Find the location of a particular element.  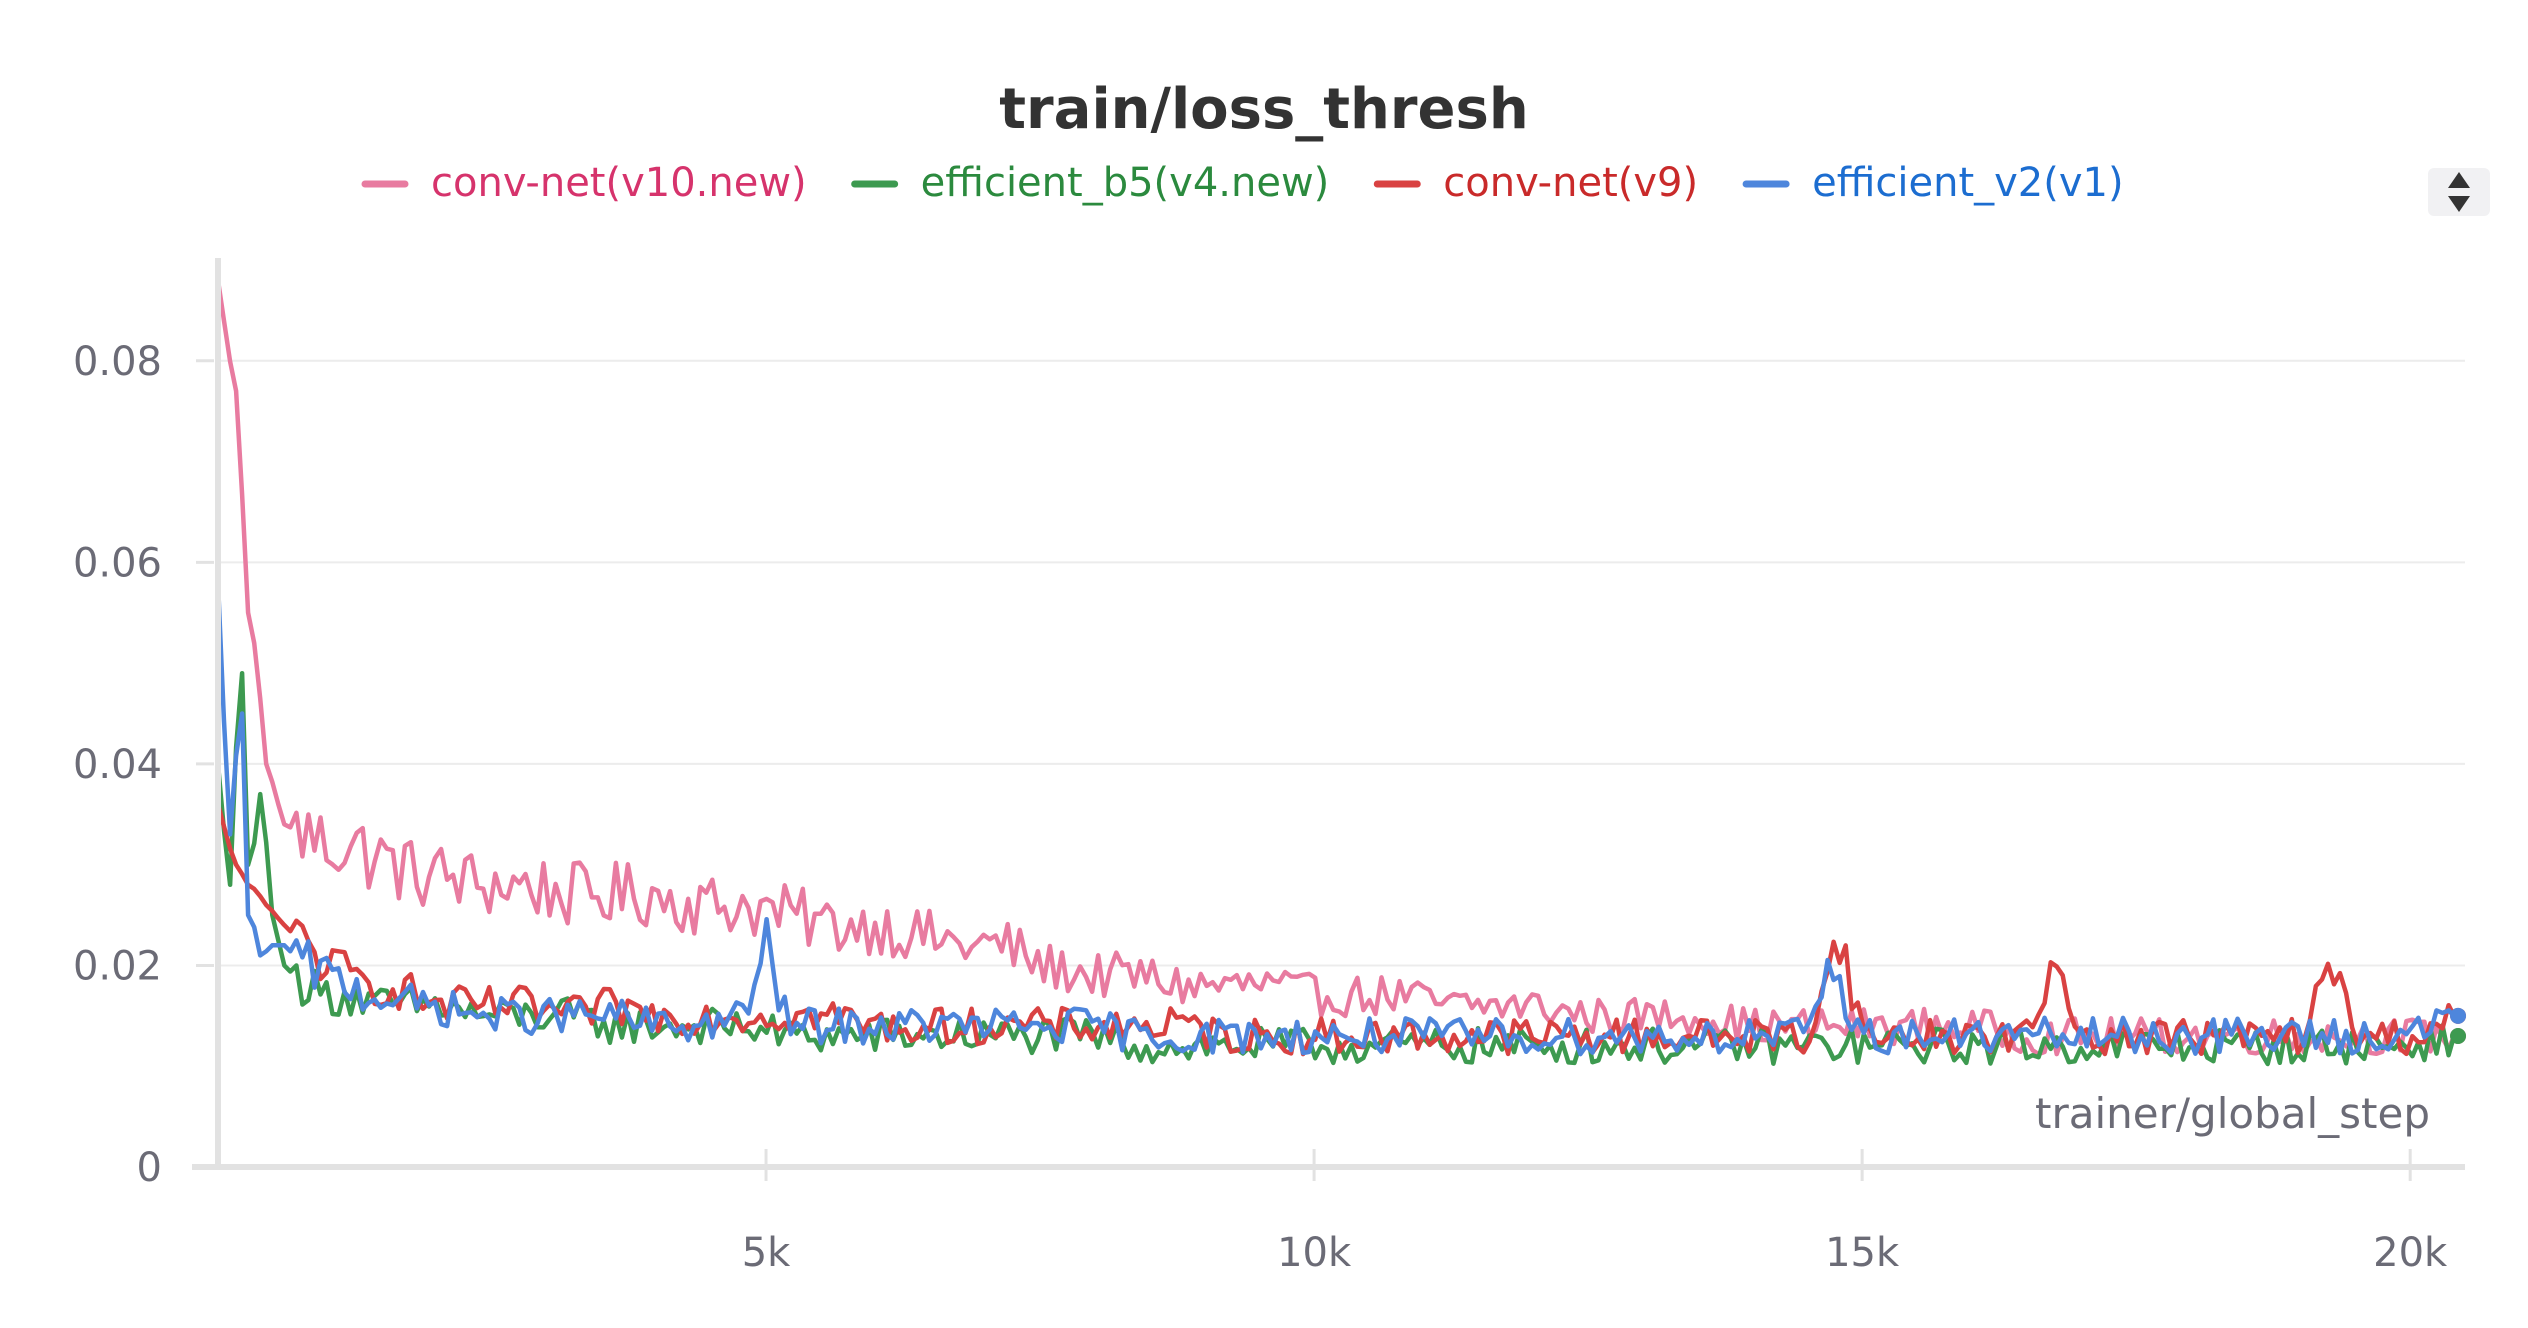

legend-item: conv-net(v9) is located at coordinates (1535, 183).